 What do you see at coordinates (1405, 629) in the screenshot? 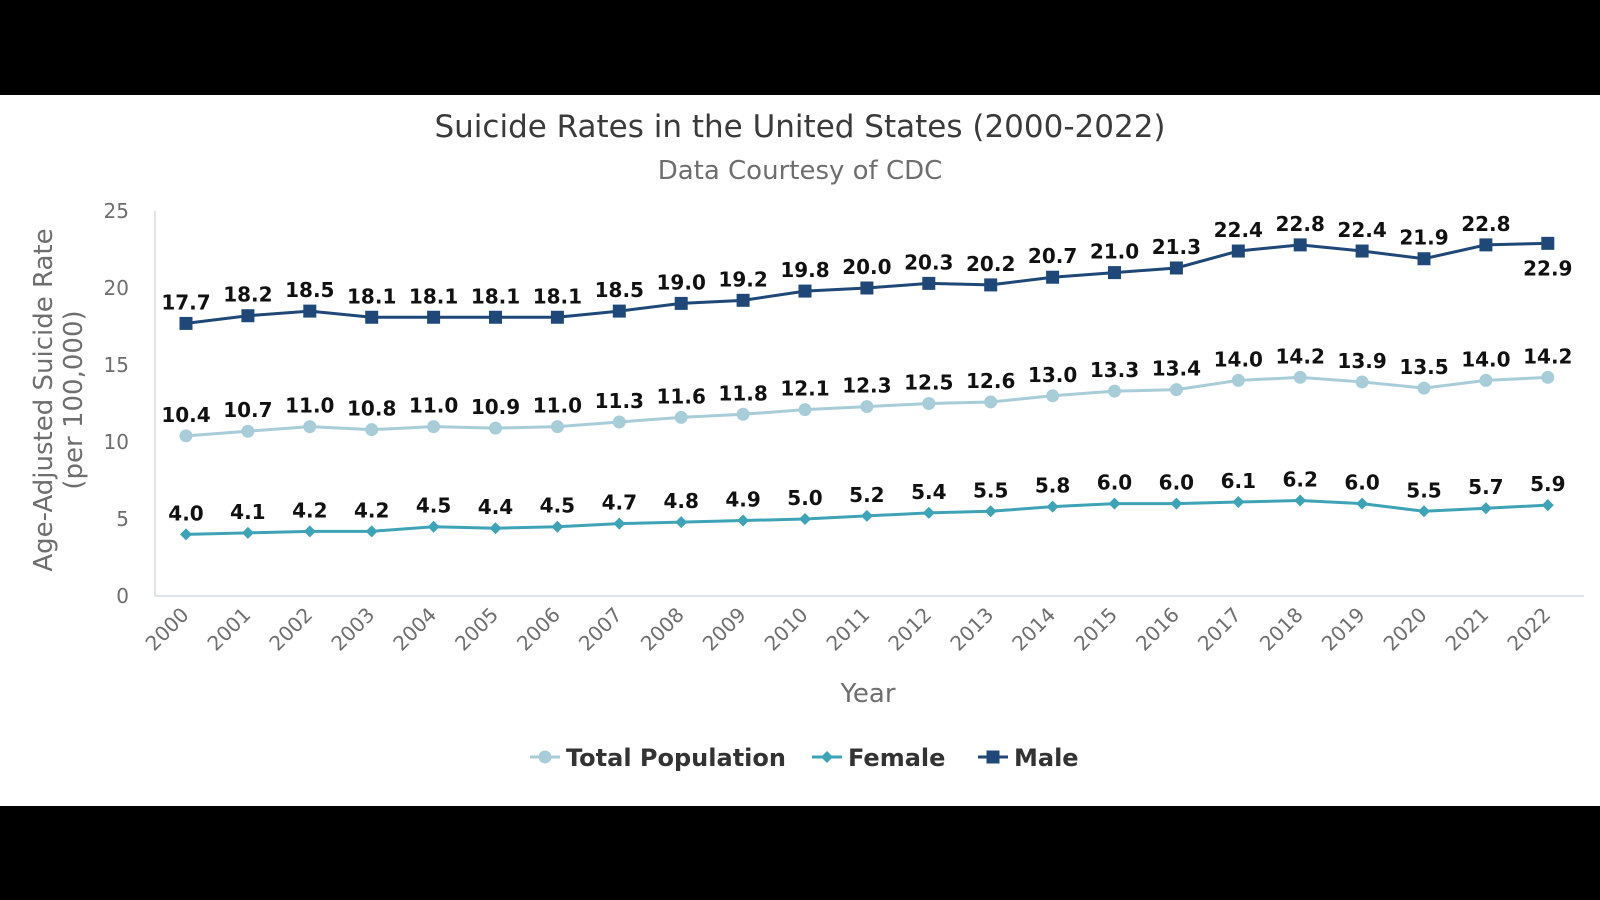
I see `x-tick-label: 2020` at bounding box center [1405, 629].